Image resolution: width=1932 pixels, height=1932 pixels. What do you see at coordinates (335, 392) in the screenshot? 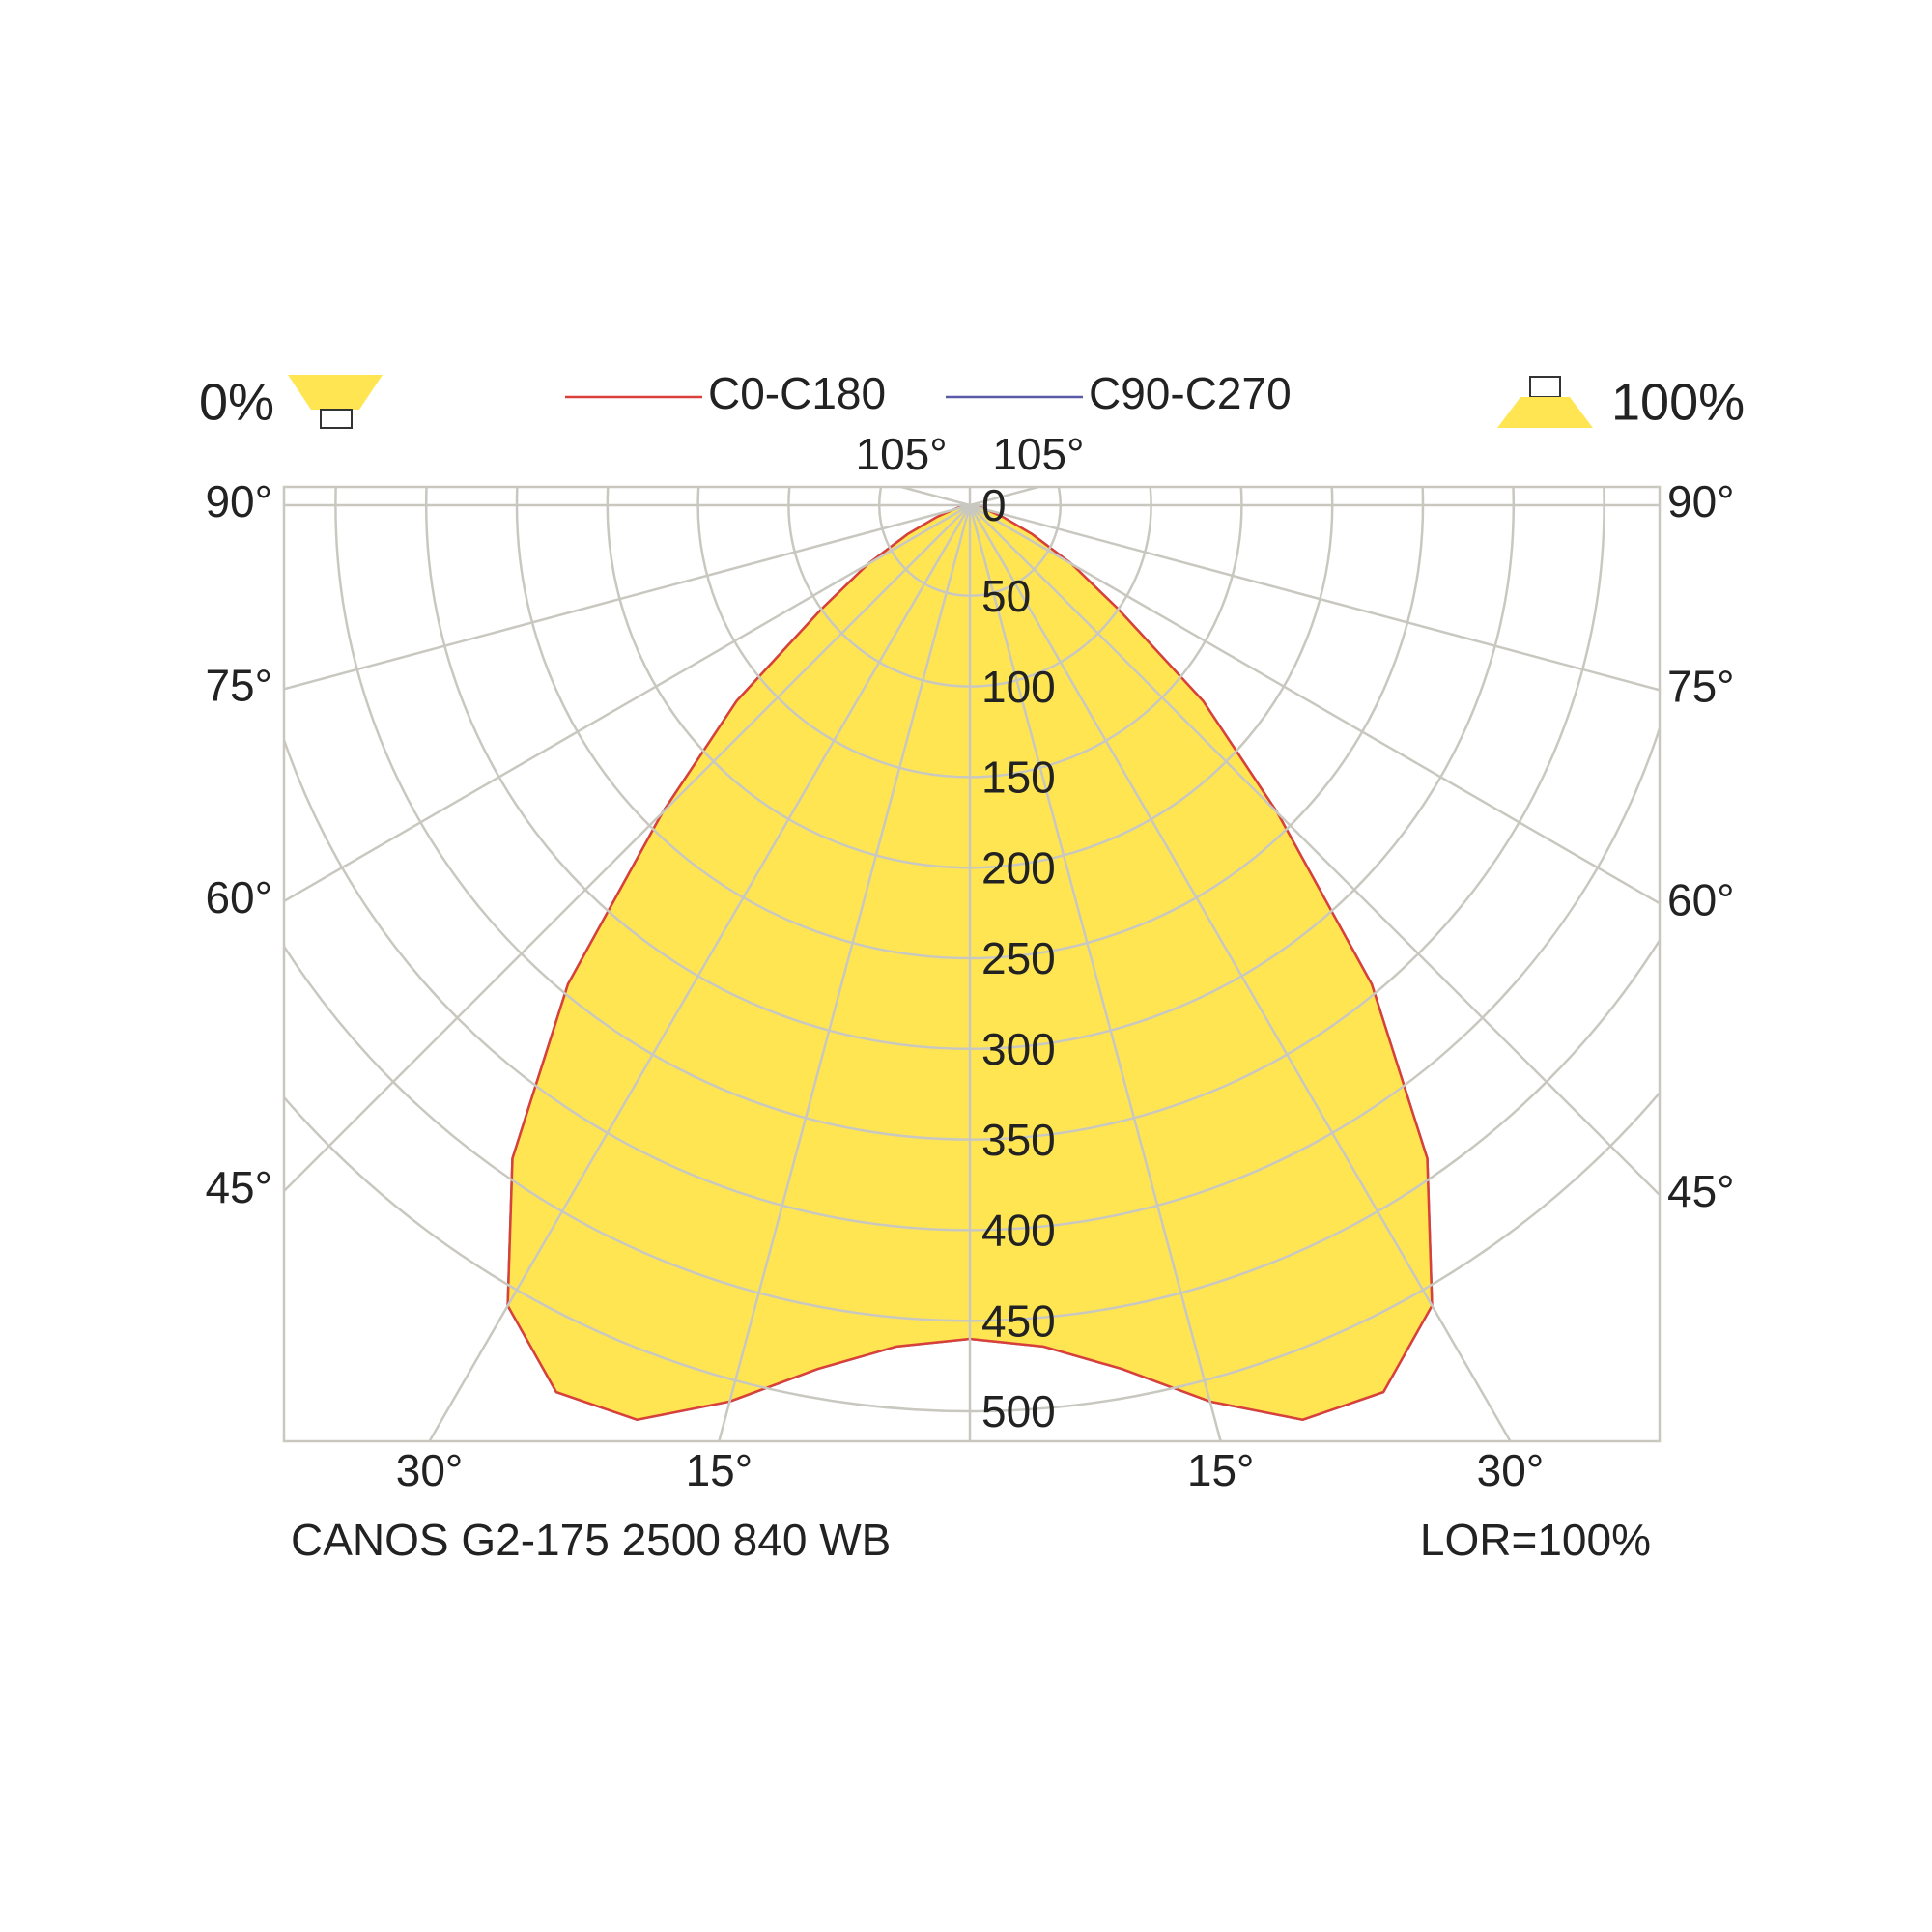
I see `icon-down` at bounding box center [335, 392].